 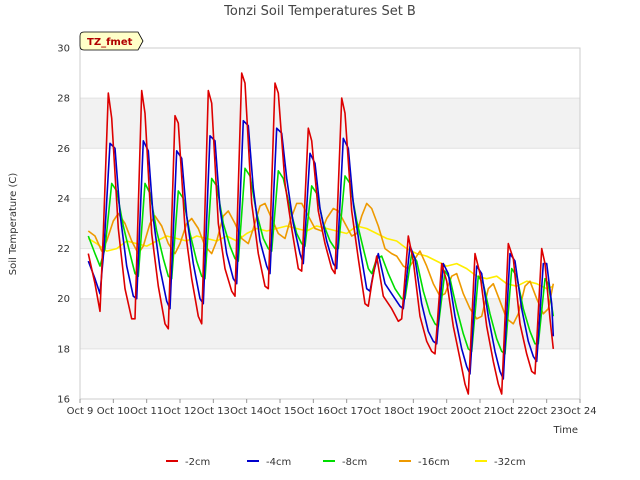 I want to click on legend-label: -16cm, so click(x=434, y=462).